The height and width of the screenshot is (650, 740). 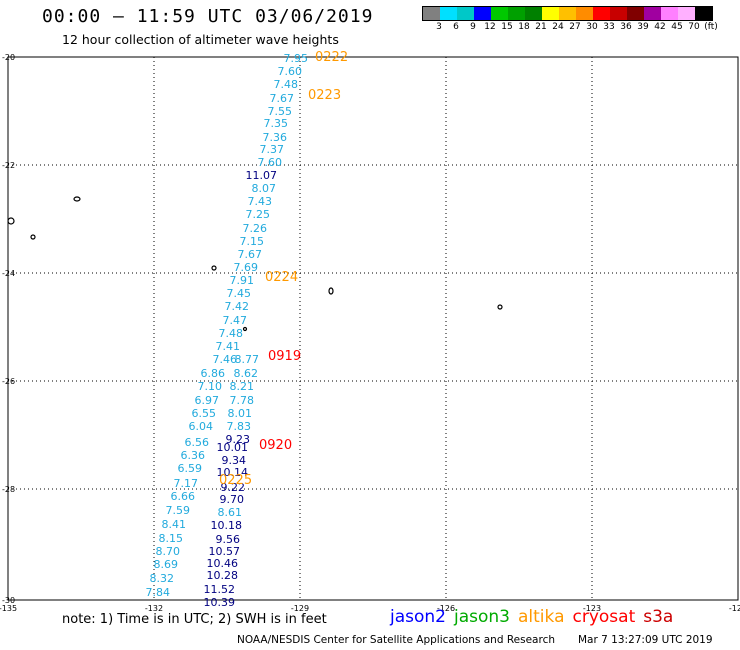 I want to click on time-label: 0225, so click(x=235, y=480).